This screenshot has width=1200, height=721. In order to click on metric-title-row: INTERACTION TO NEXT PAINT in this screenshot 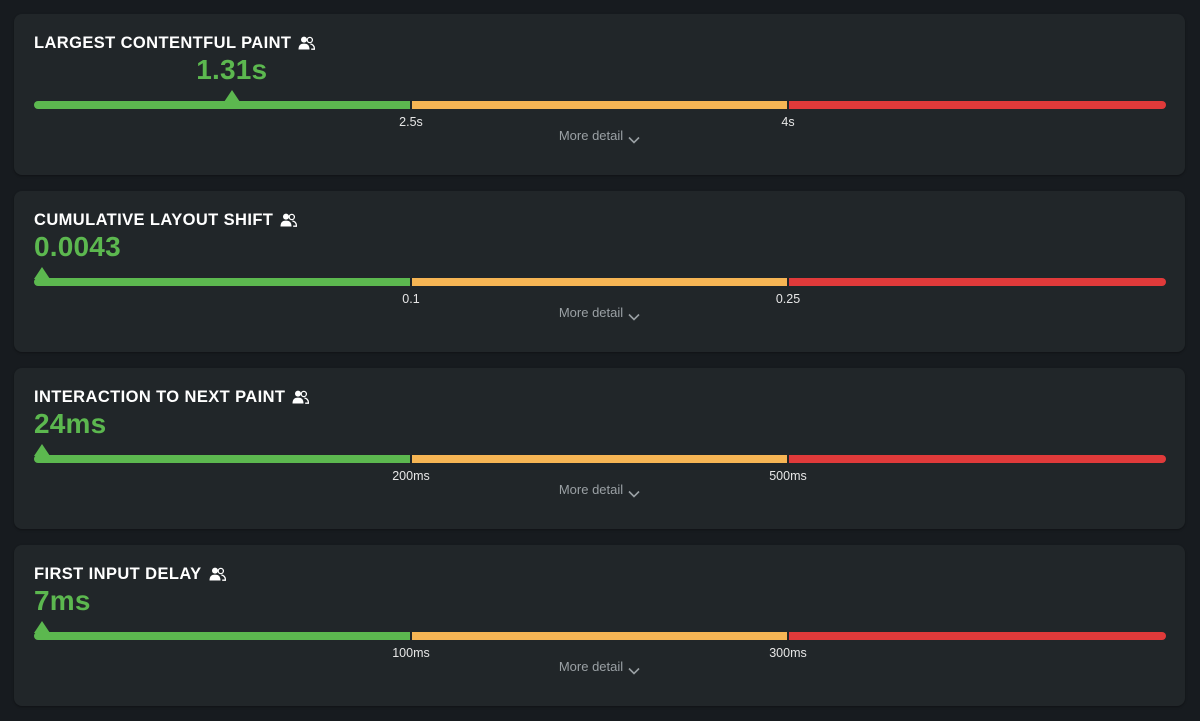, I will do `click(172, 397)`.